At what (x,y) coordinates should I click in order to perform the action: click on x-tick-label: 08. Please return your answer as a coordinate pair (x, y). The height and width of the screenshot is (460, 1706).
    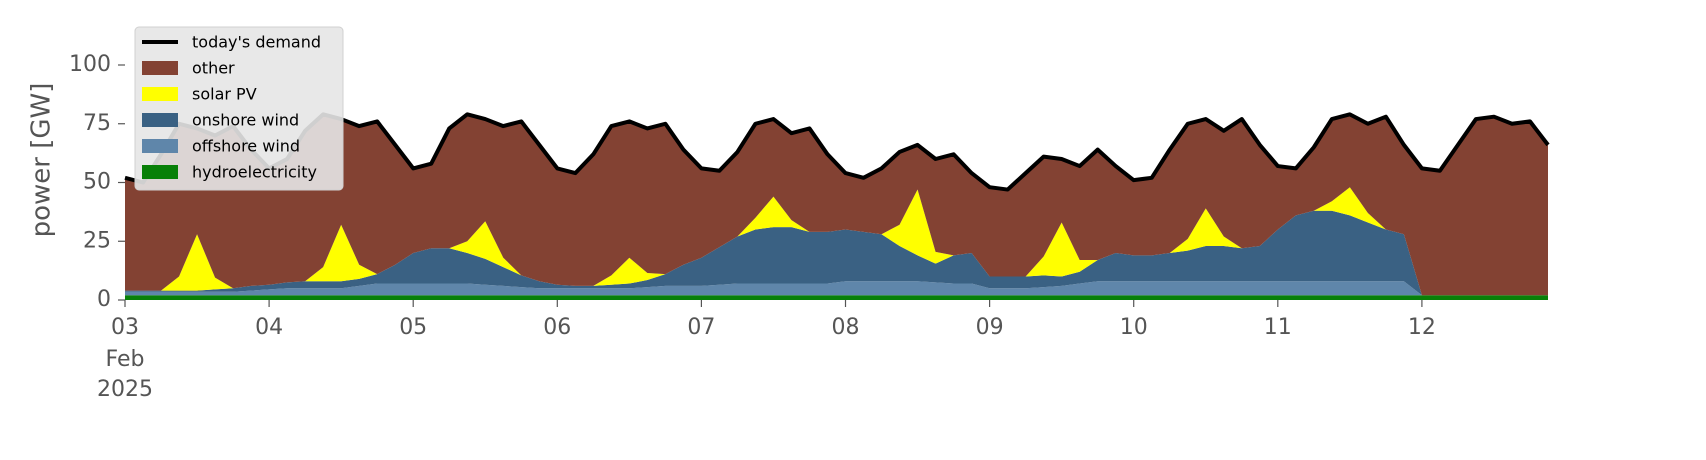
    Looking at the image, I should click on (846, 327).